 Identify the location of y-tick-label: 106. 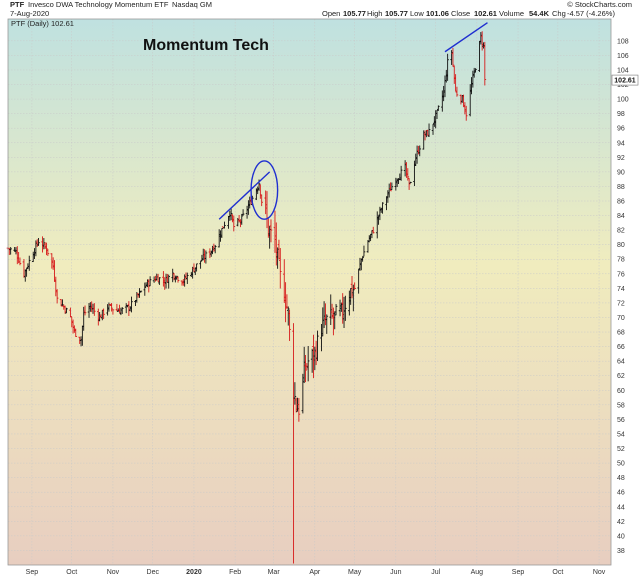
(623, 56).